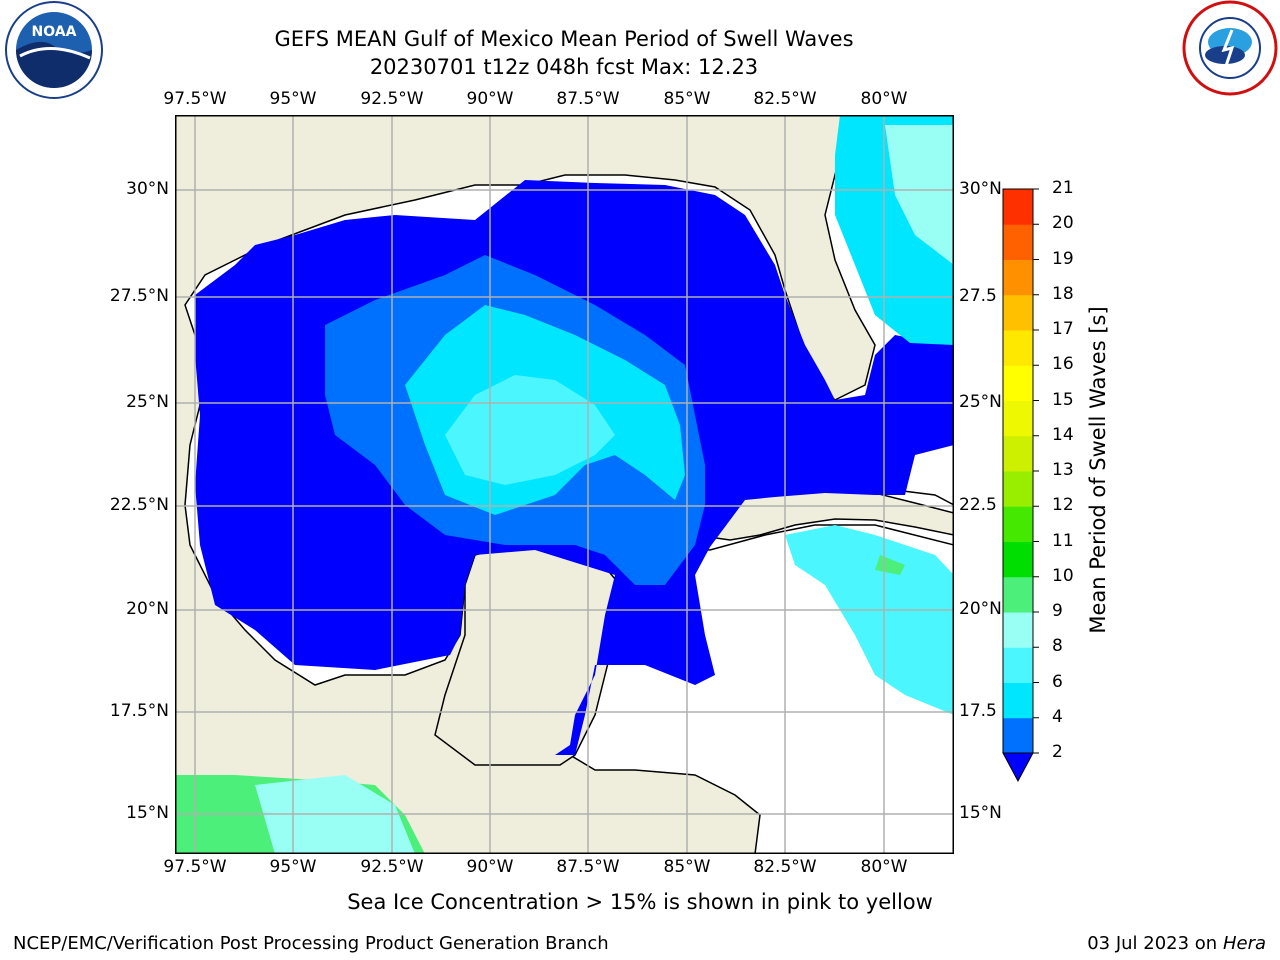 Image resolution: width=1280 pixels, height=960 pixels. I want to click on colorbar-label: Mean Period of Swell Waves [s], so click(1098, 470).